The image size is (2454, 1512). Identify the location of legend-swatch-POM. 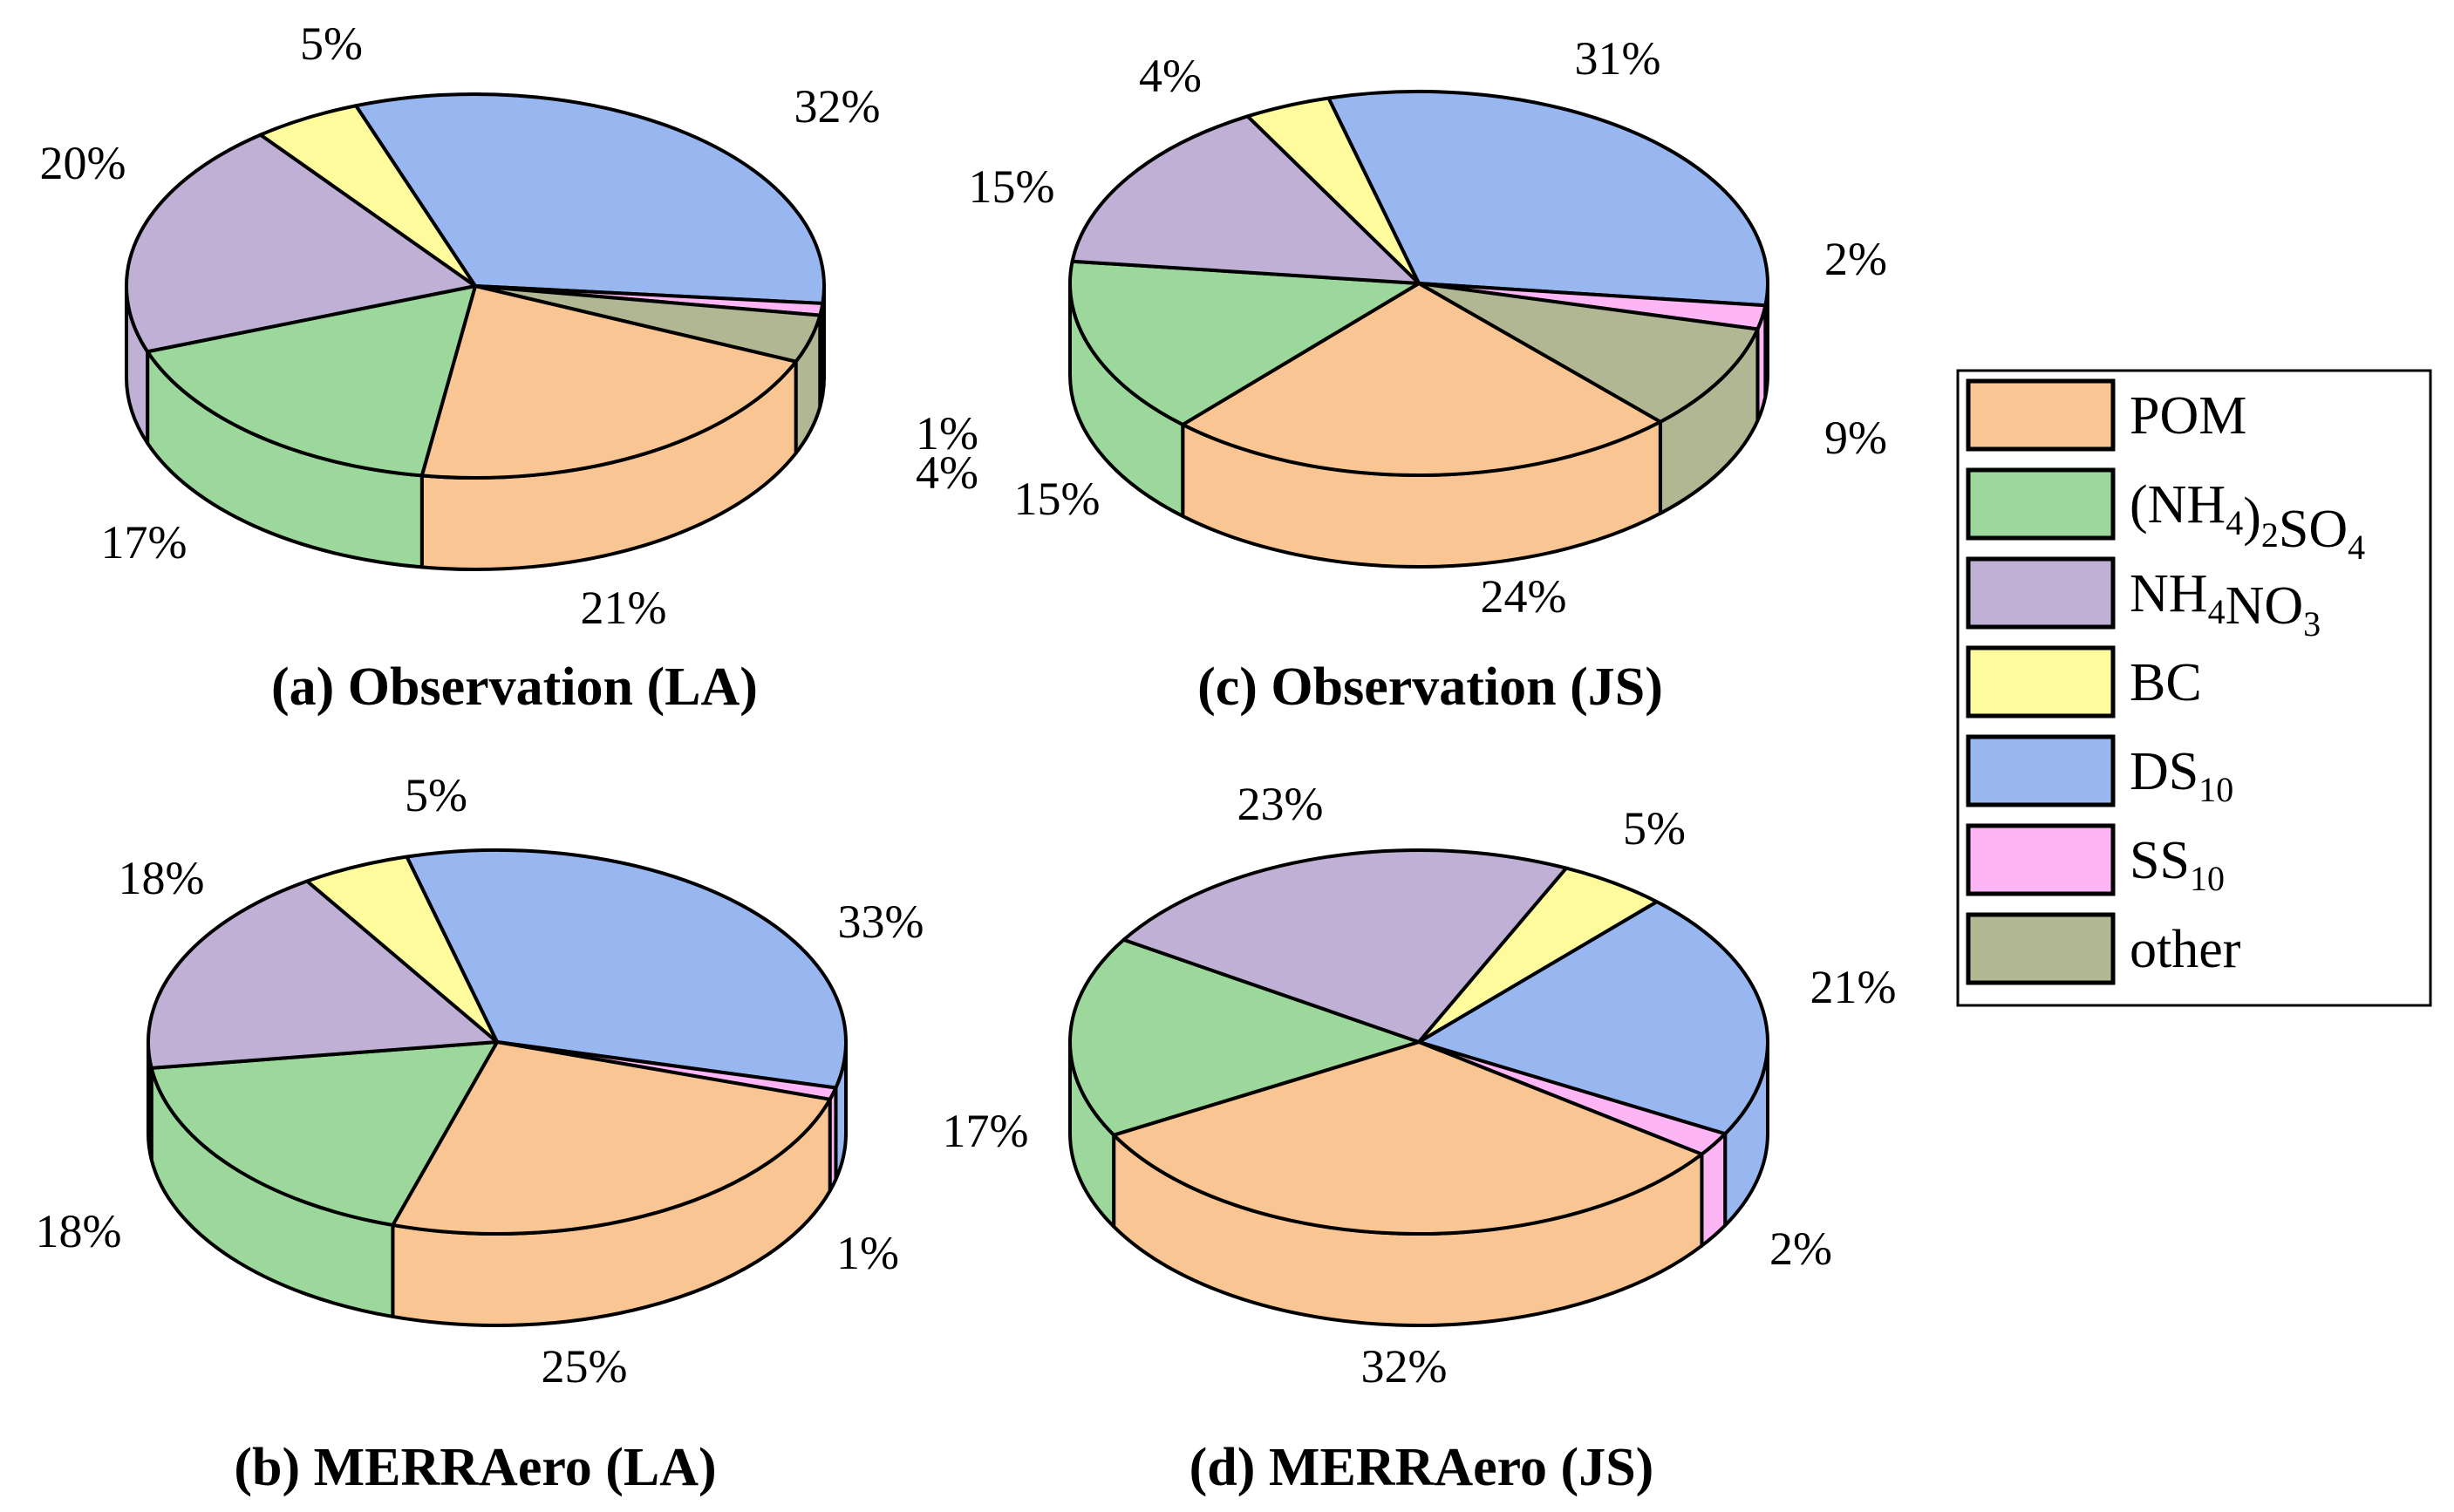
(2041, 415).